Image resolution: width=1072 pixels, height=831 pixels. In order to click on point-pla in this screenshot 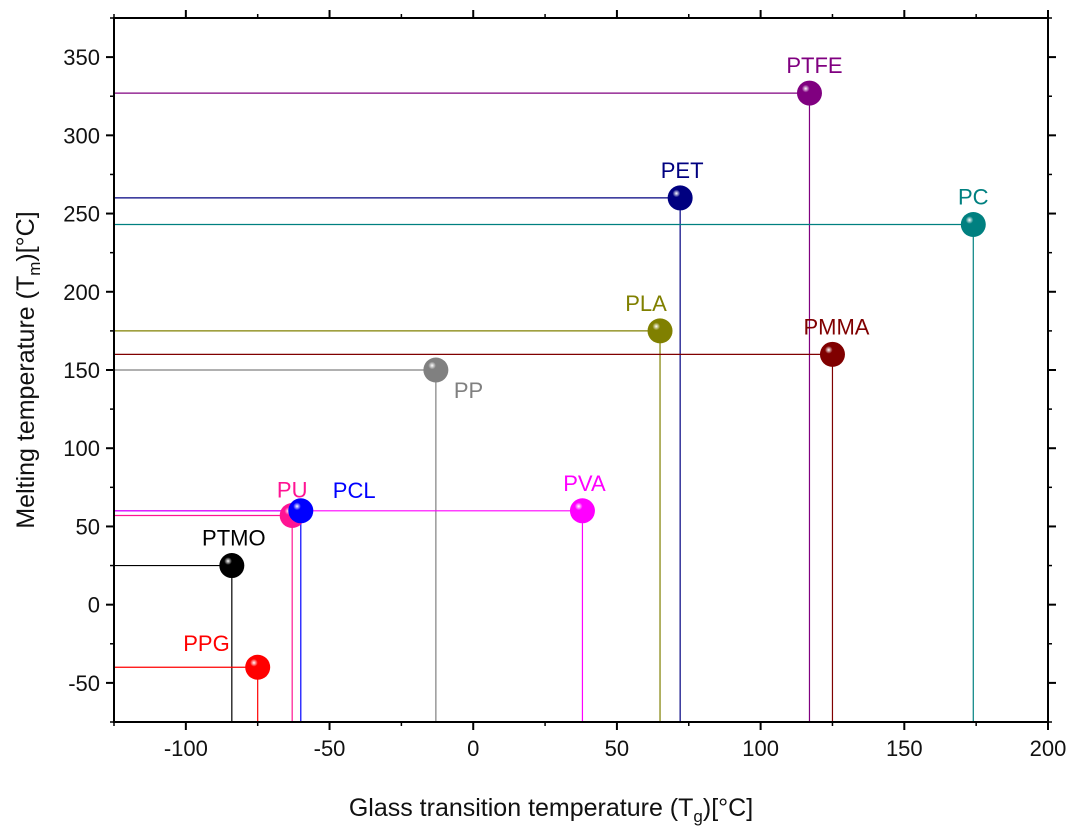, I will do `click(660, 331)`.